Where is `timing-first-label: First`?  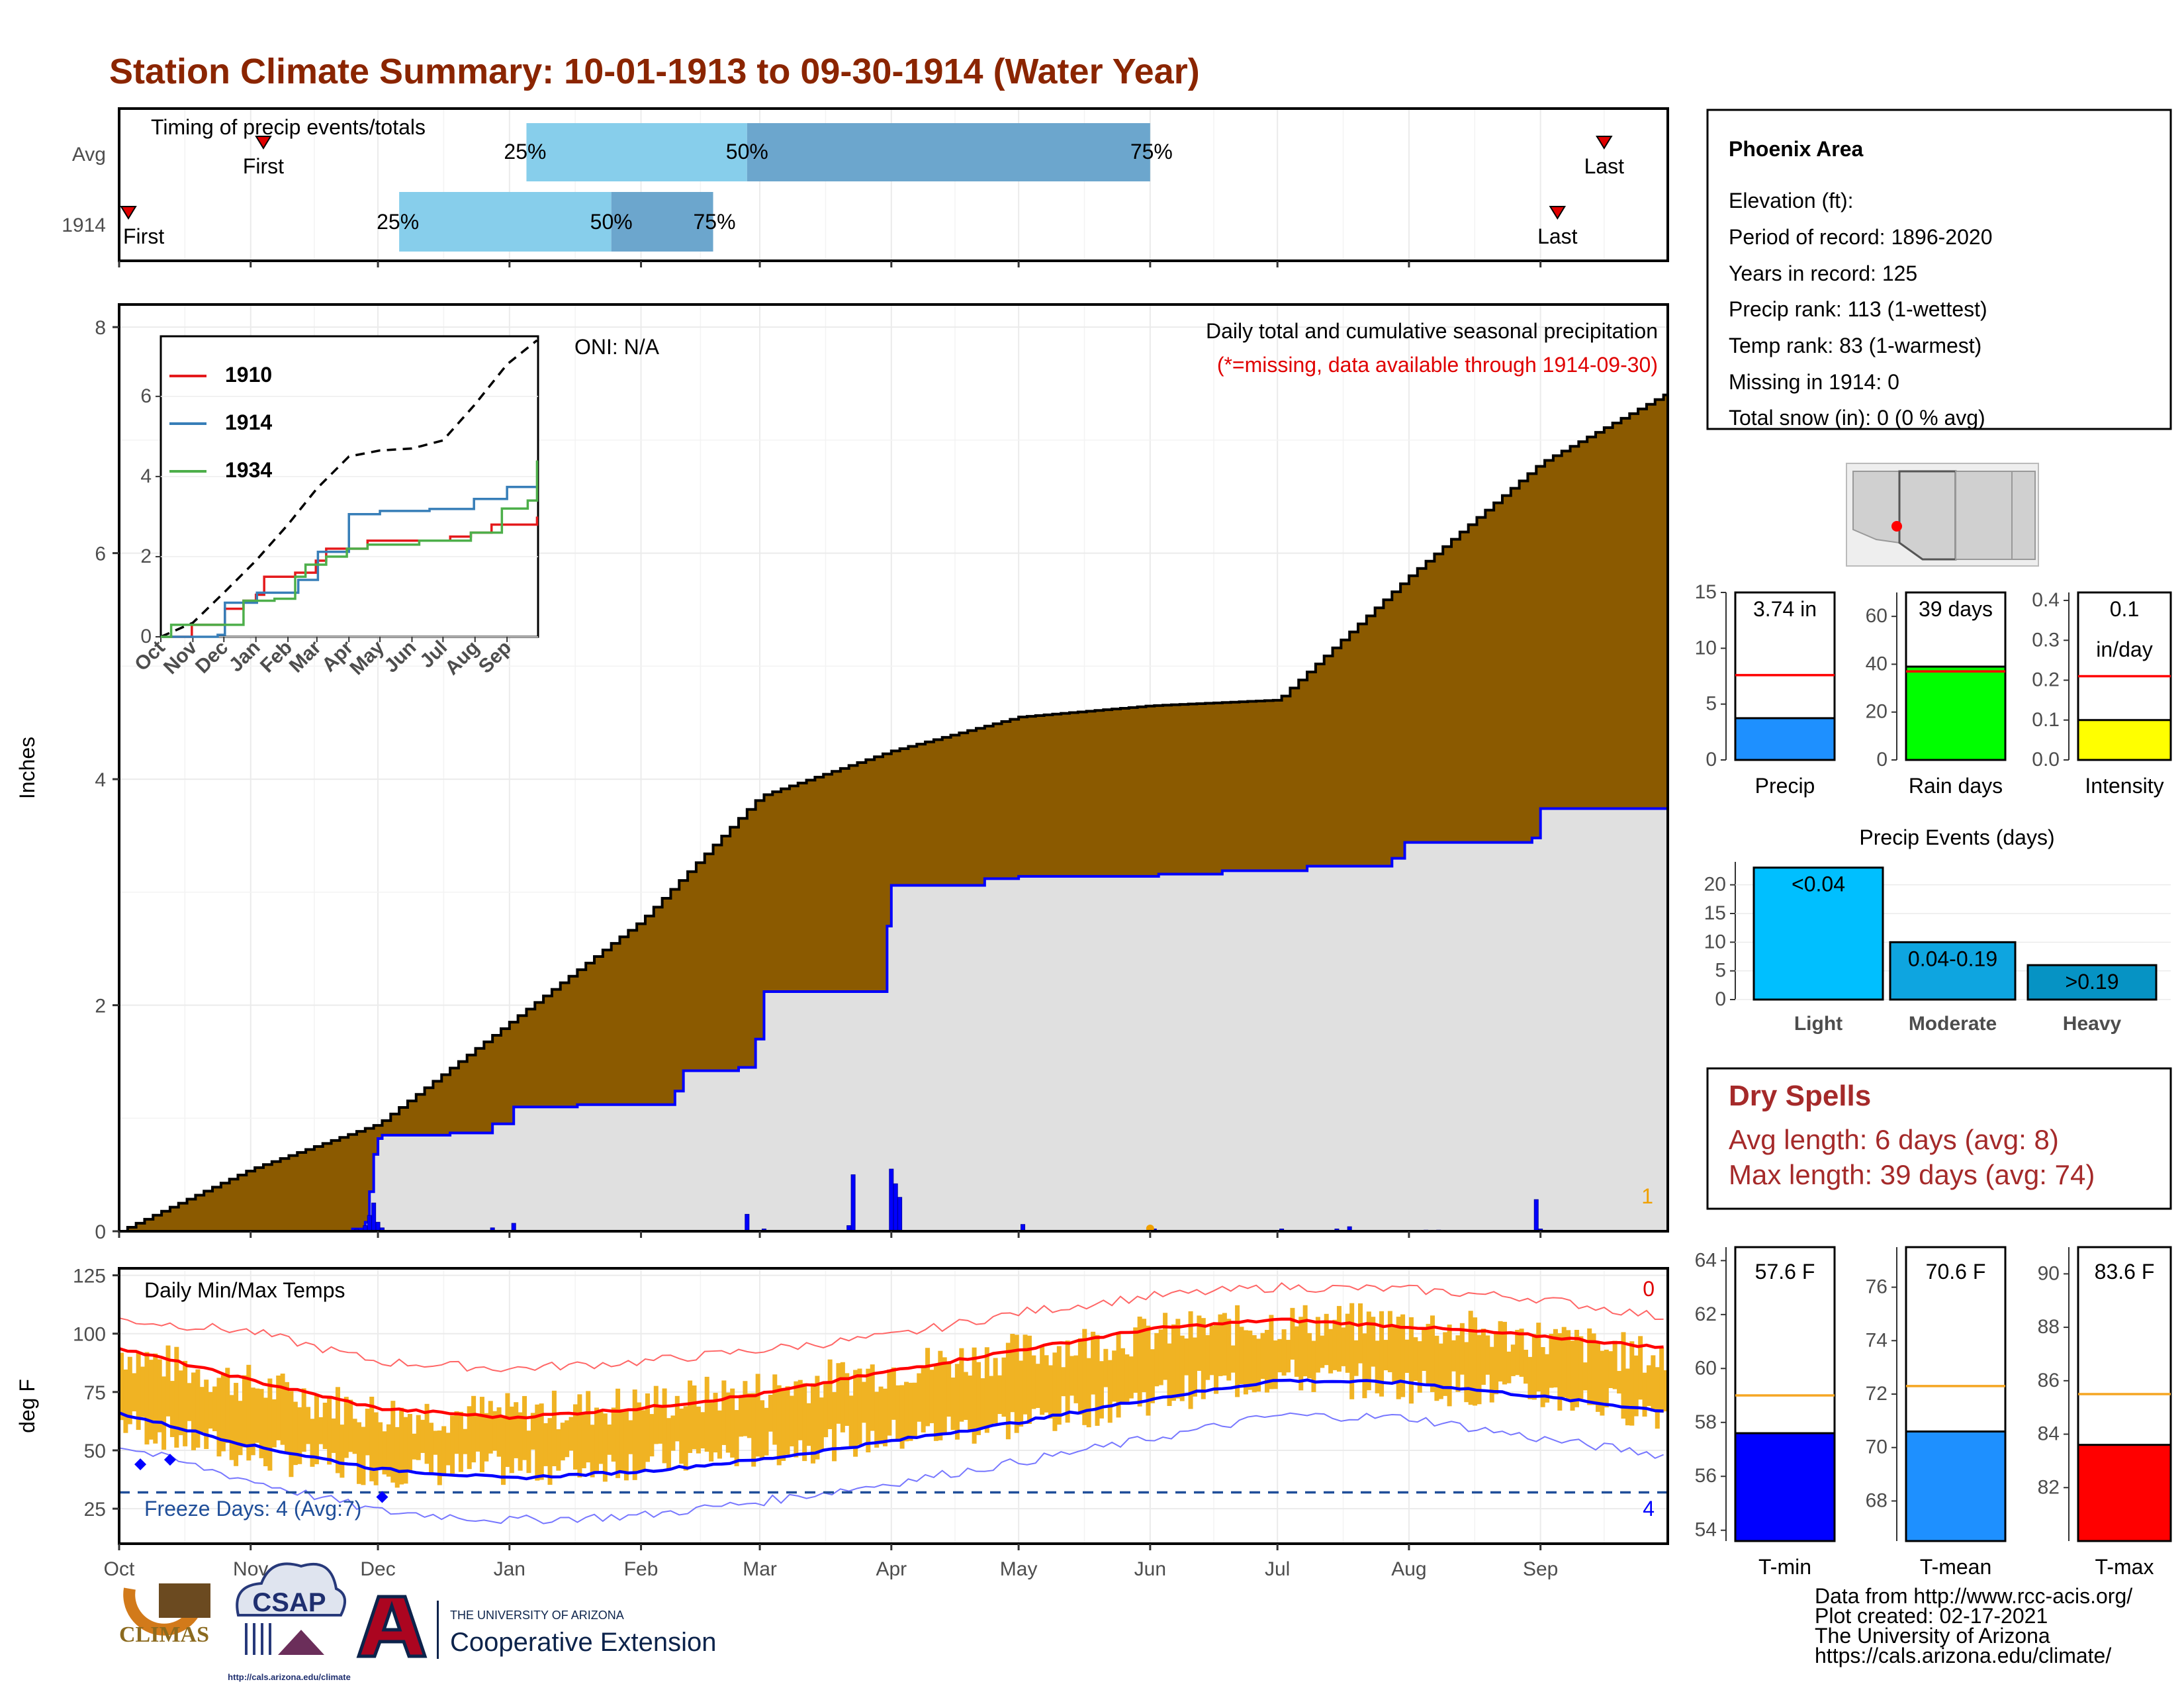 timing-first-label: First is located at coordinates (143, 236).